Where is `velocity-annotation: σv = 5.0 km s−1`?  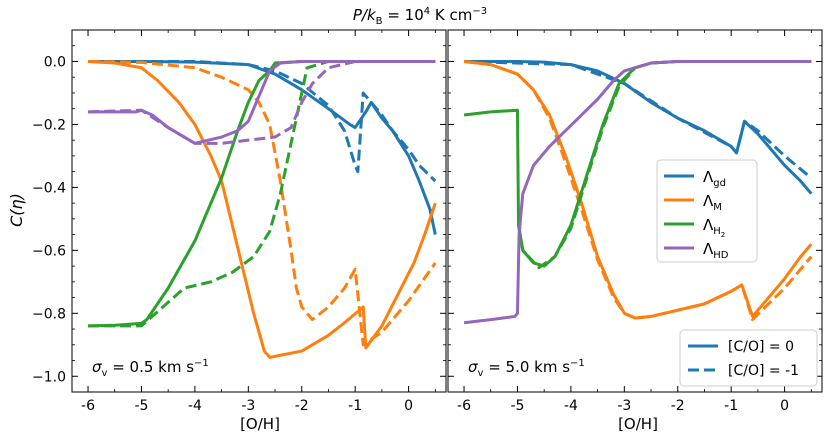 velocity-annotation: σv = 5.0 km s−1 is located at coordinates (526, 368).